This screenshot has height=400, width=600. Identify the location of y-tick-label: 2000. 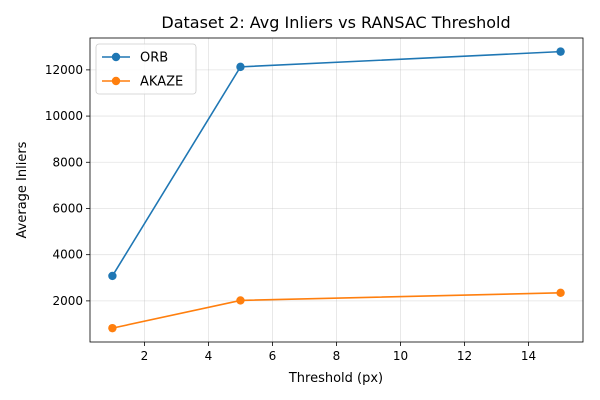
(67, 301).